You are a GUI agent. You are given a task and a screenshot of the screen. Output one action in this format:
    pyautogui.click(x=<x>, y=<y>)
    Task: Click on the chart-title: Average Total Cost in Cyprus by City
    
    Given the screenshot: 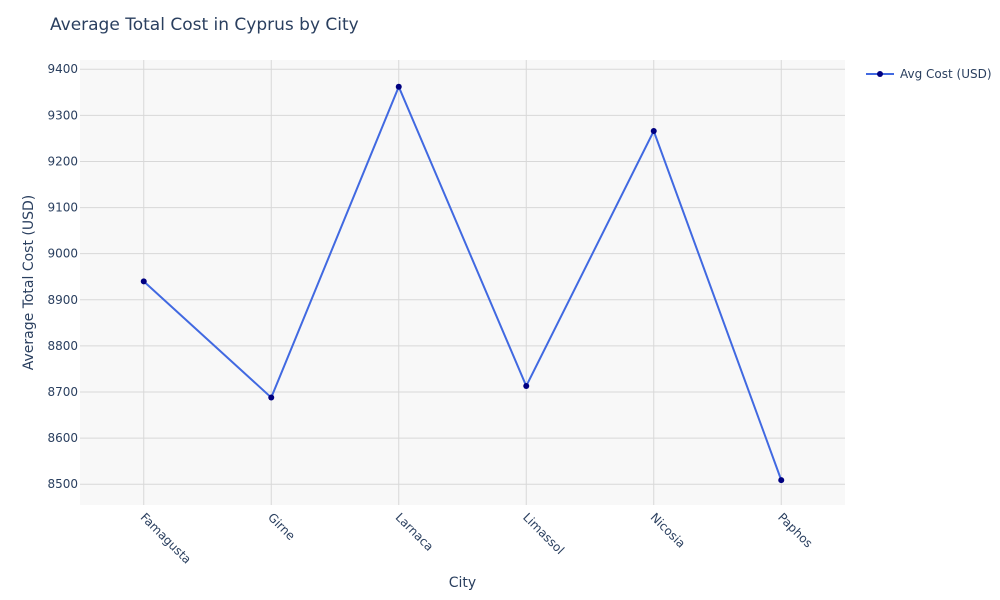 What is the action you would take?
    pyautogui.click(x=204, y=25)
    